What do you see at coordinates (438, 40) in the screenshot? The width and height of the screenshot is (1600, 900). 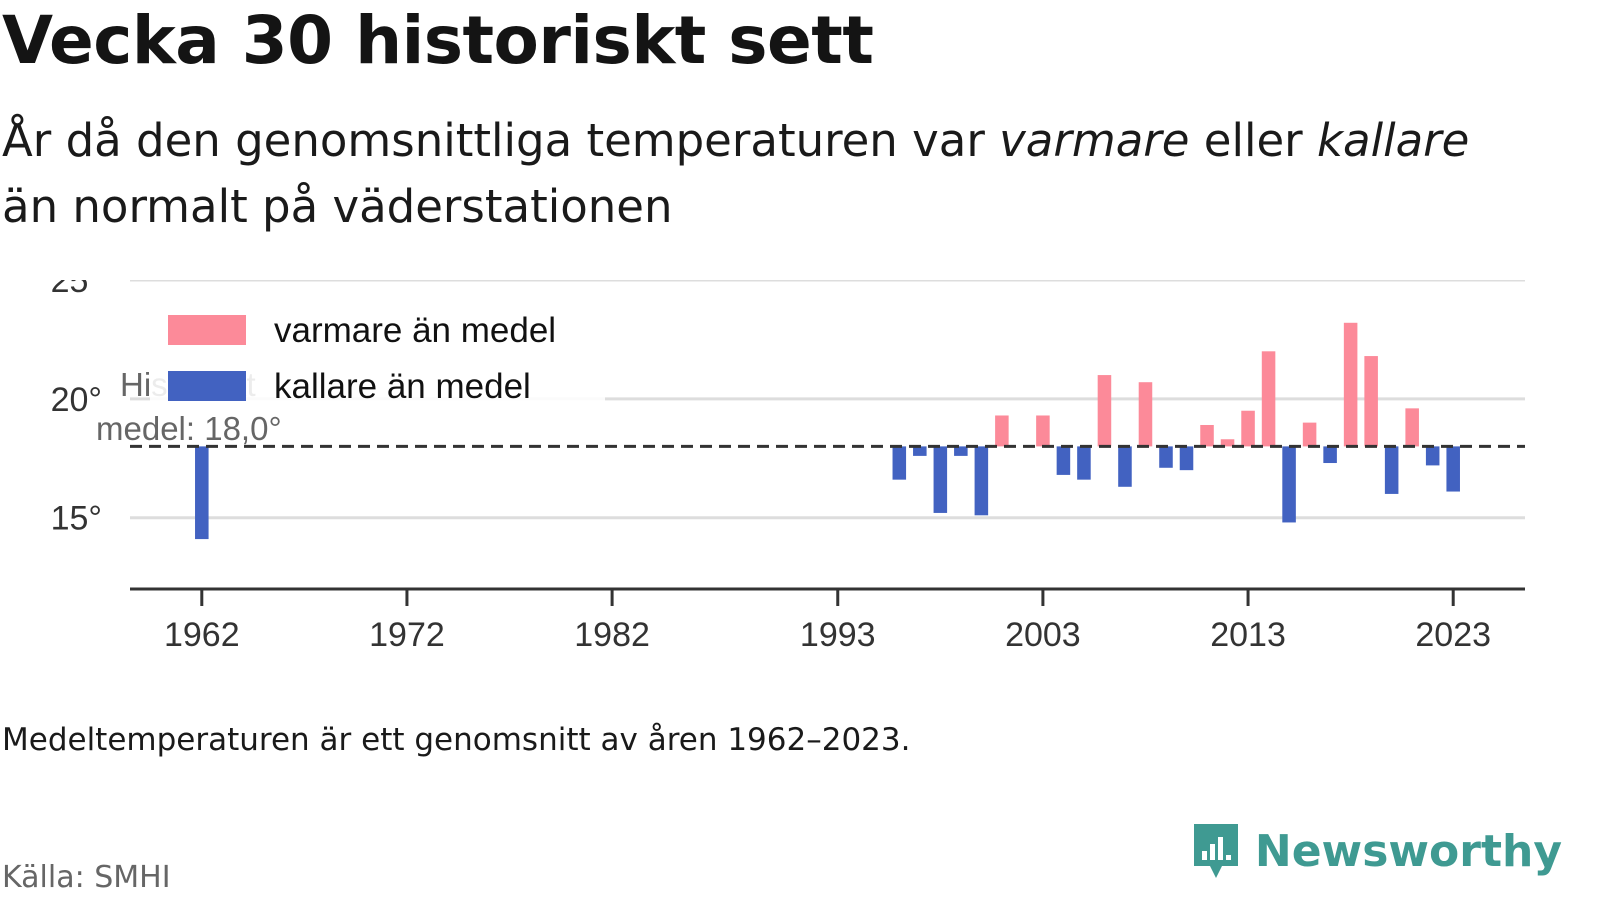 I see `chart-title: Vecka 30 historiskt sett` at bounding box center [438, 40].